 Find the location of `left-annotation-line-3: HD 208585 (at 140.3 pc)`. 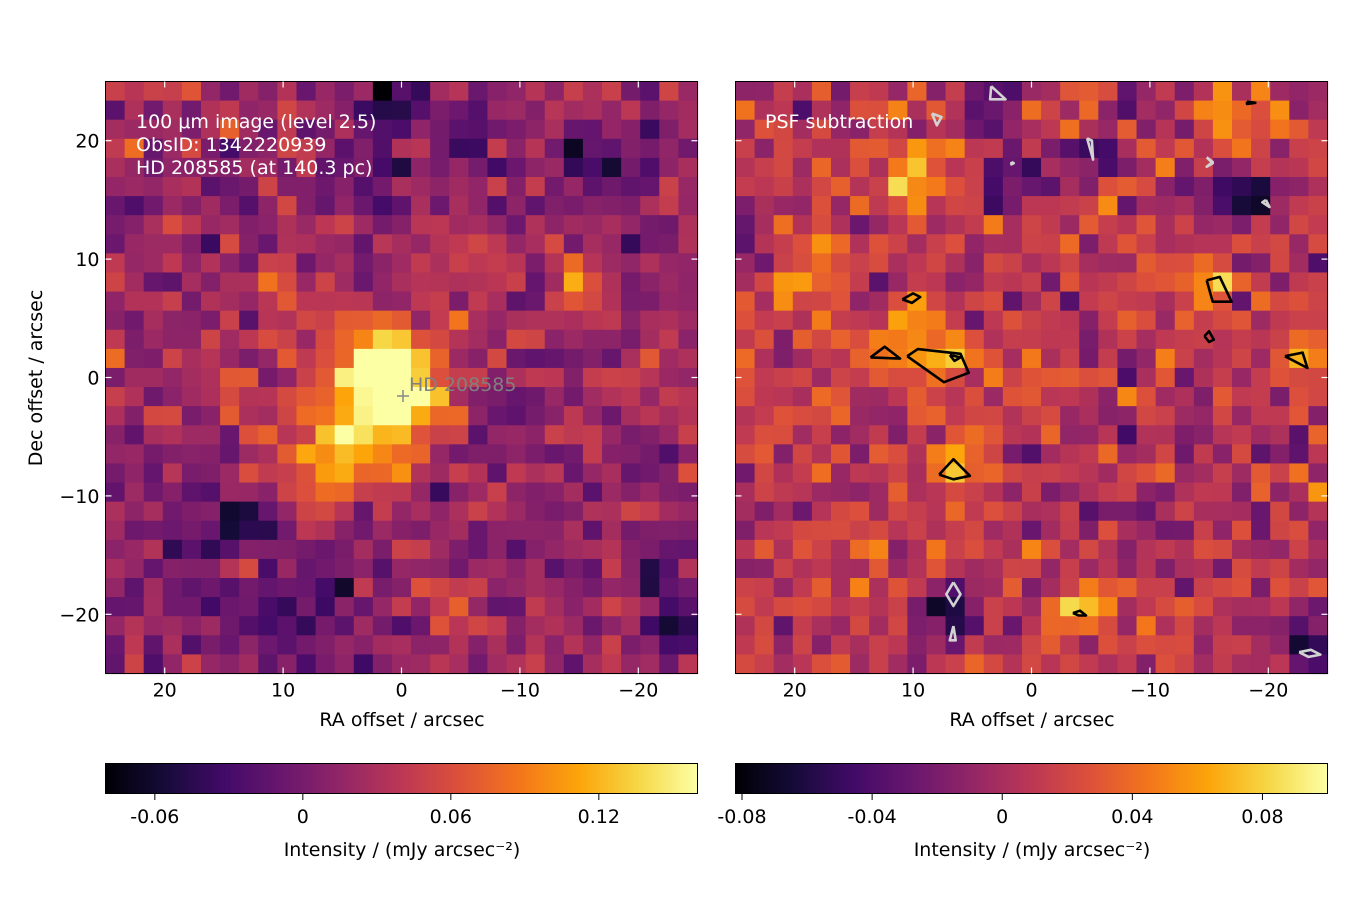

left-annotation-line-3: HD 208585 (at 140.3 pc) is located at coordinates (254, 168).